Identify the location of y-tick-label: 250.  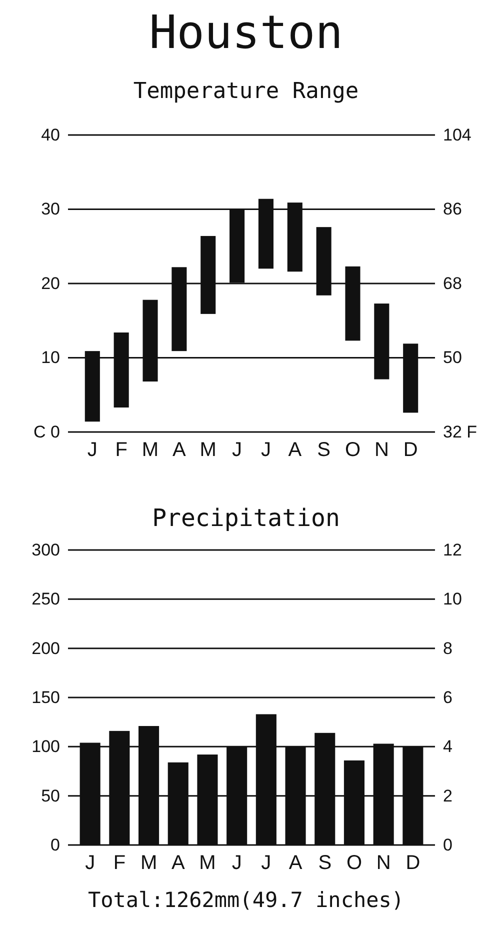
(46, 599).